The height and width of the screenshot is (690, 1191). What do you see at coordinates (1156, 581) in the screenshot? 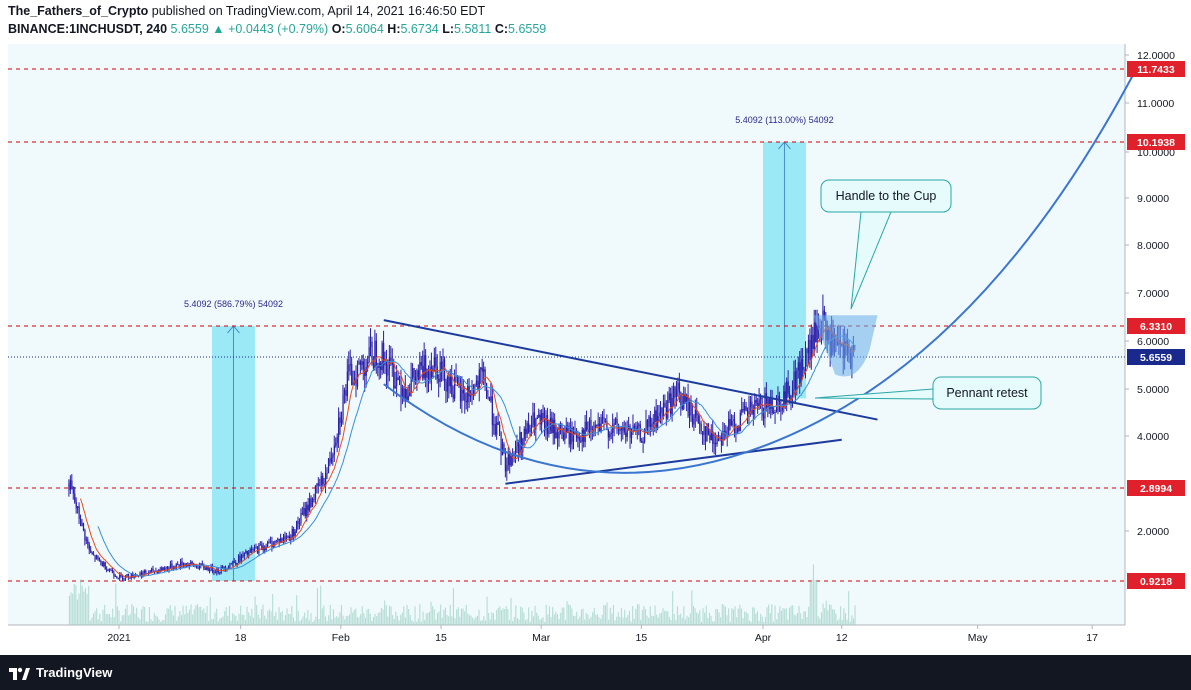
I see `level-price-tag-bg` at bounding box center [1156, 581].